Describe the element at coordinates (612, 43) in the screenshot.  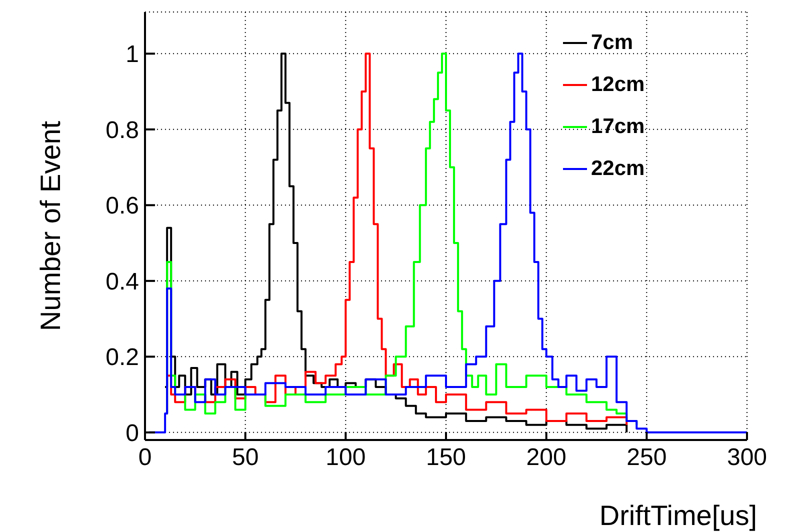
I see `legend-label: 7cm` at that location.